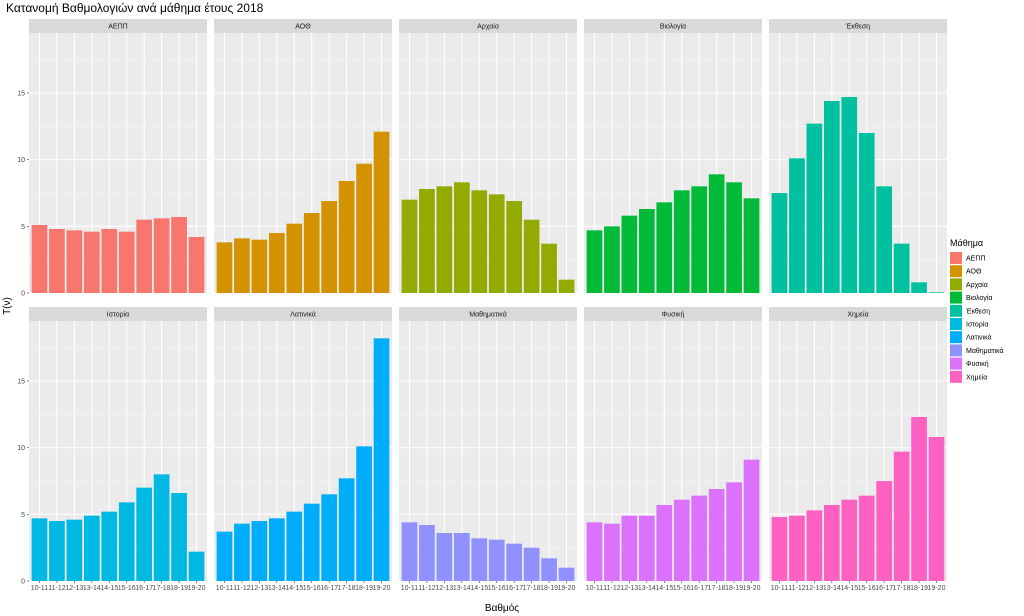 The width and height of the screenshot is (1024, 616). Describe the element at coordinates (646, 548) in the screenshot. I see `bar-Φυσική-13-14` at that location.